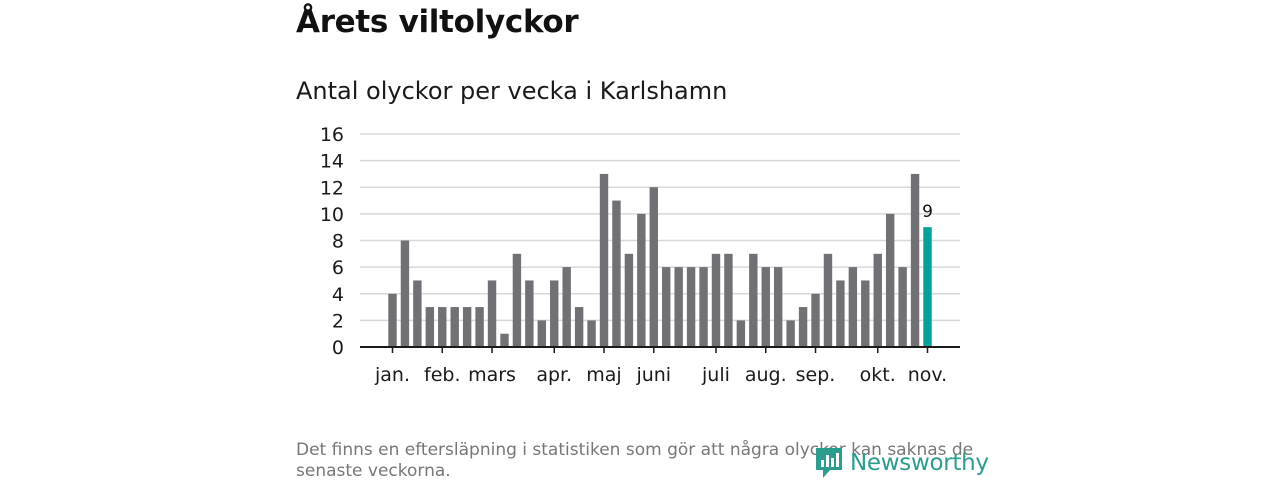 The height and width of the screenshot is (482, 1280). Describe the element at coordinates (816, 375) in the screenshot. I see `month-label: sep.` at that location.